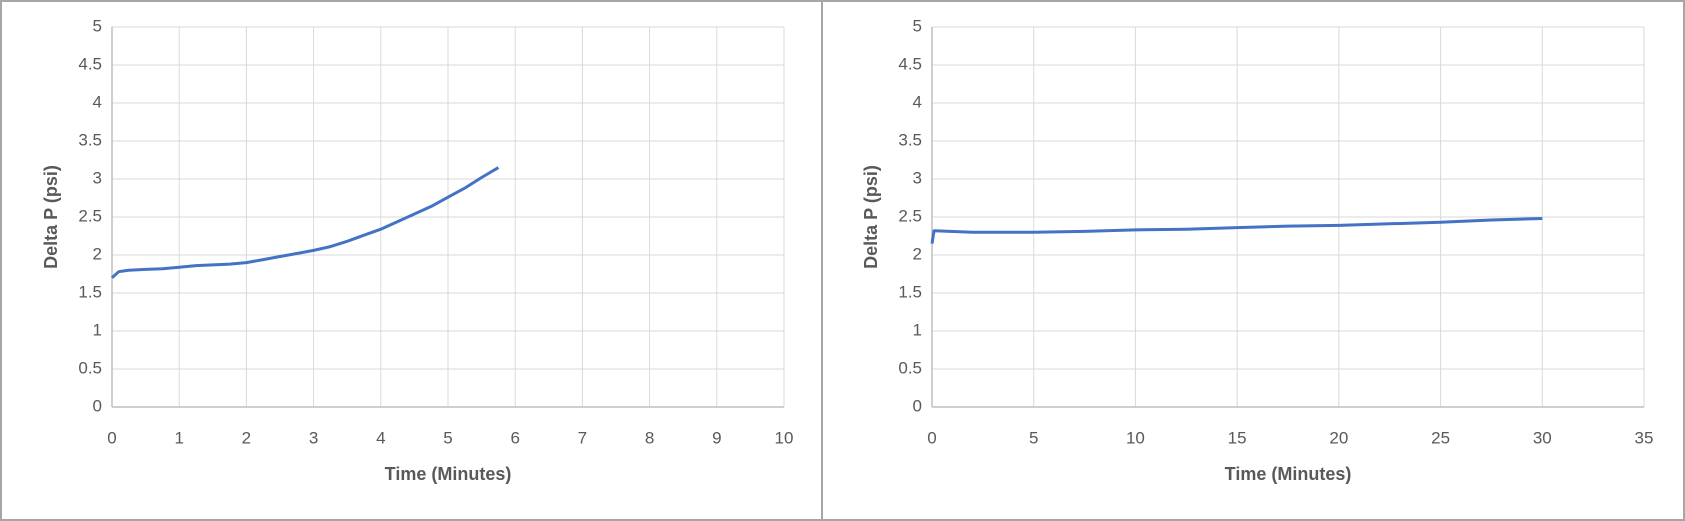 This screenshot has height=521, width=1685. What do you see at coordinates (716, 437) in the screenshot?
I see `x-tick-label: 9` at bounding box center [716, 437].